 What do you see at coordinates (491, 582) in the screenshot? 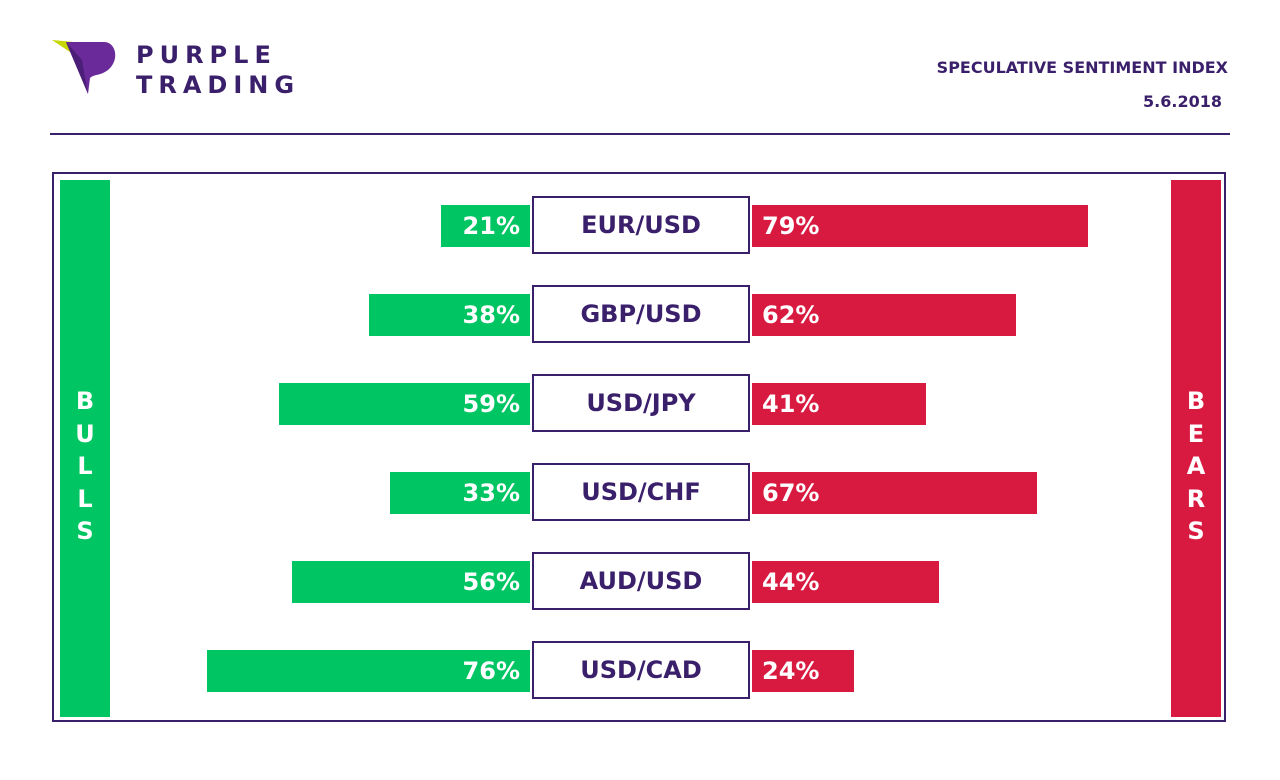
I see `bull-value-label: 56%` at bounding box center [491, 582].